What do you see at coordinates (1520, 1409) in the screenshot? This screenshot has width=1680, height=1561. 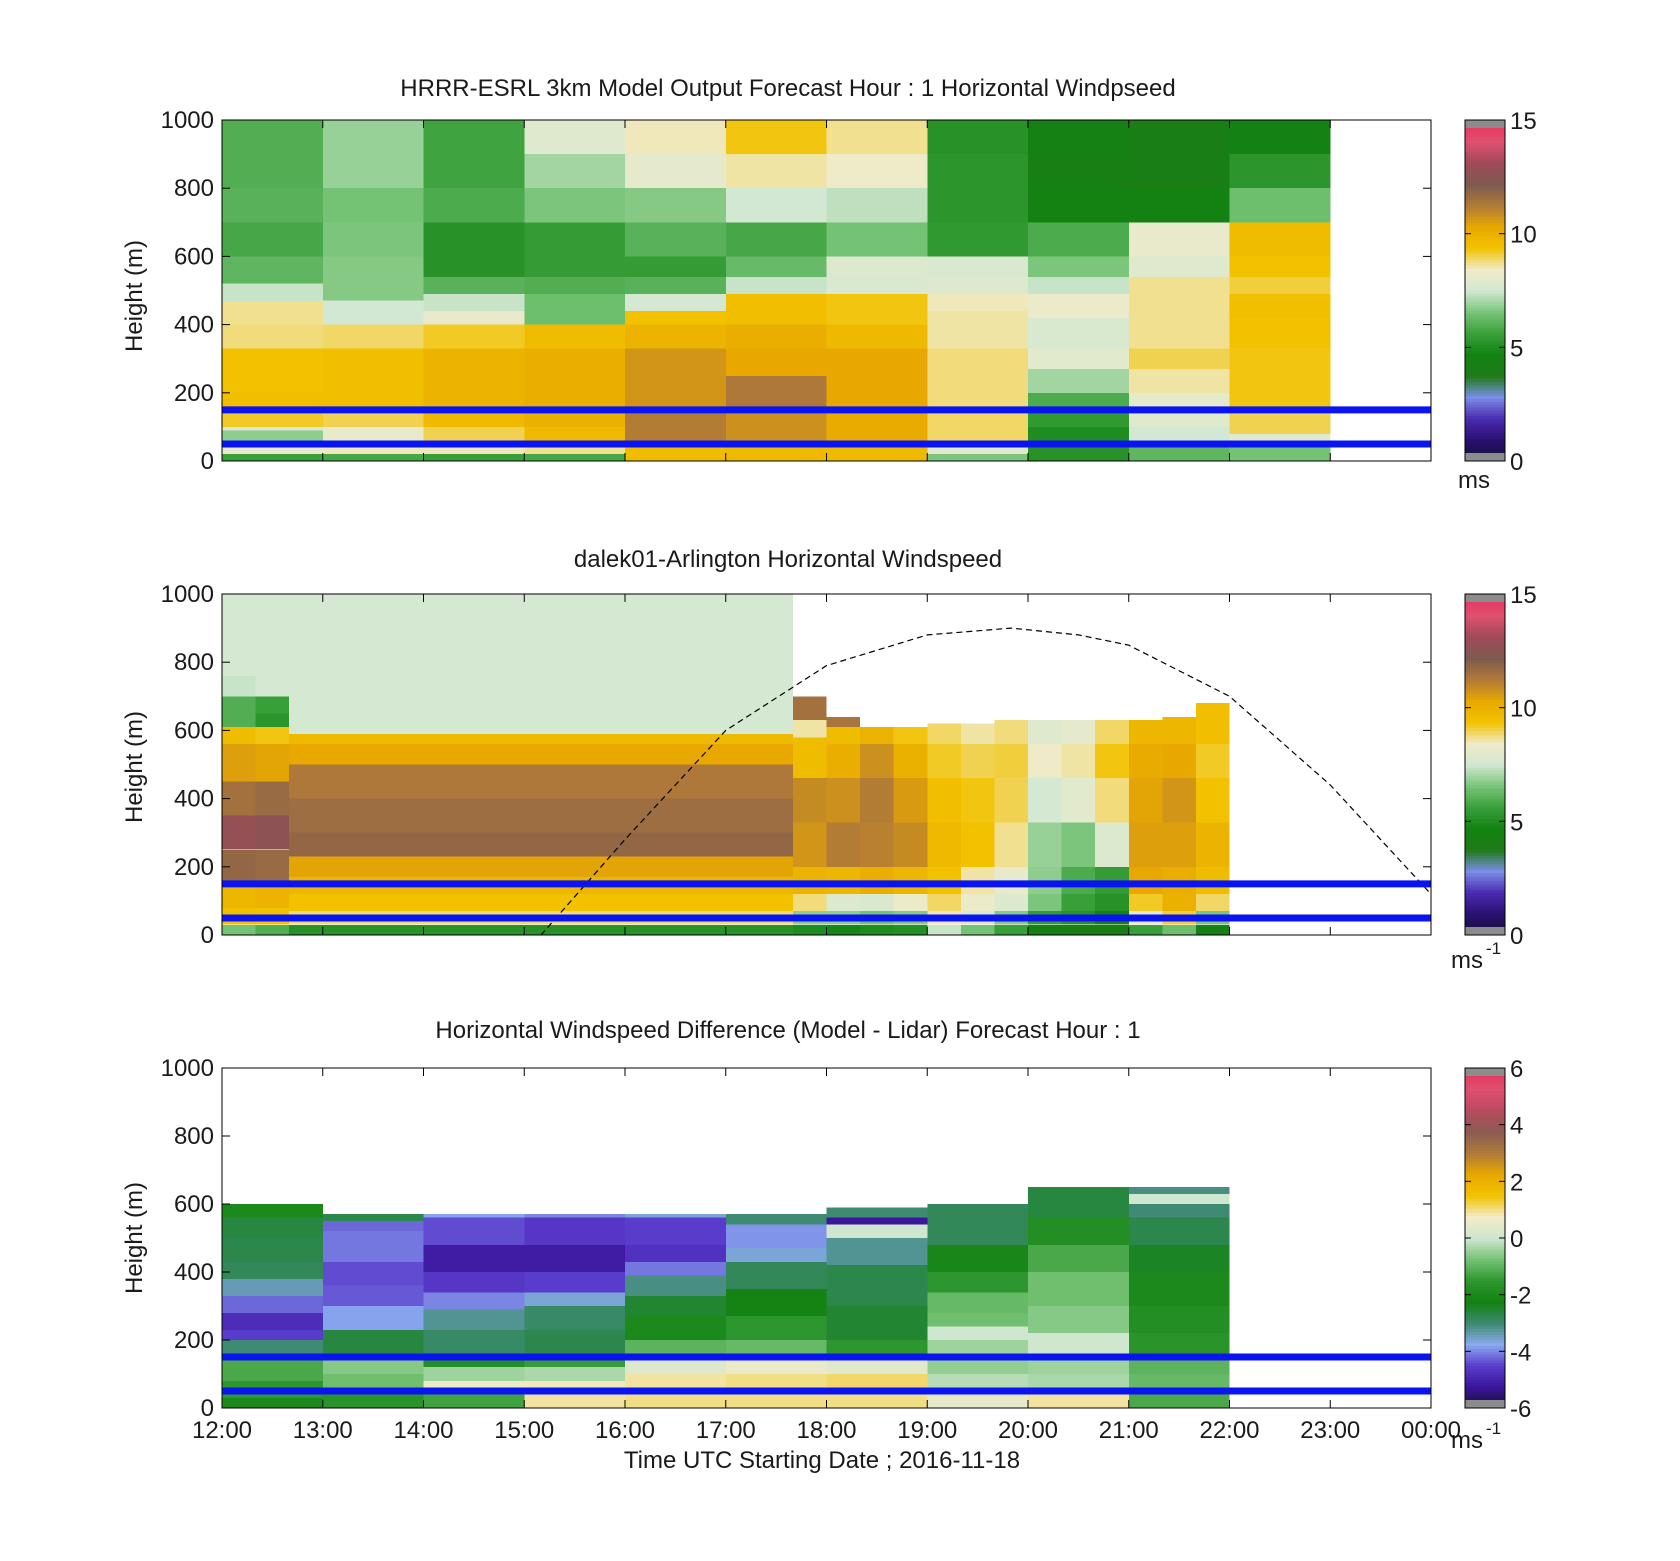 I see `colorbar-tick-label: -6` at bounding box center [1520, 1409].